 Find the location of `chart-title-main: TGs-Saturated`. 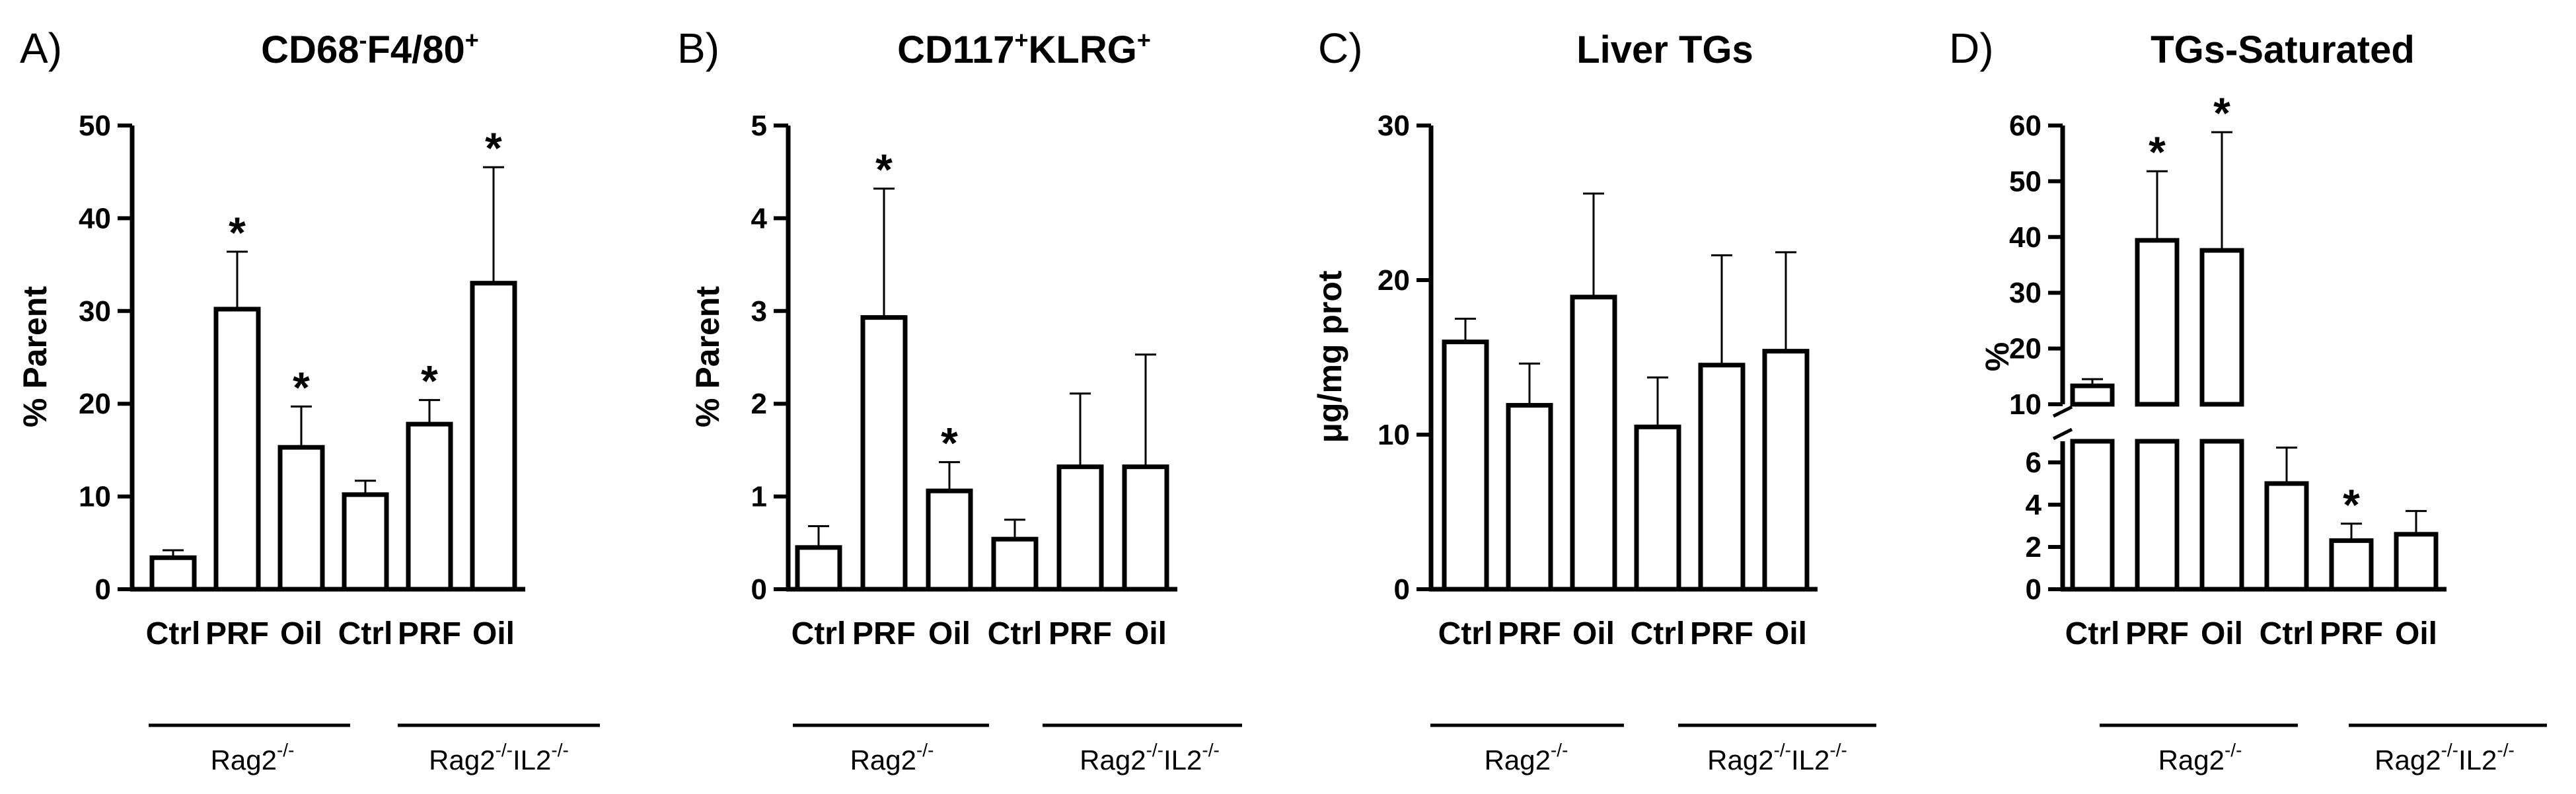

chart-title-main: TGs-Saturated is located at coordinates (2283, 49).